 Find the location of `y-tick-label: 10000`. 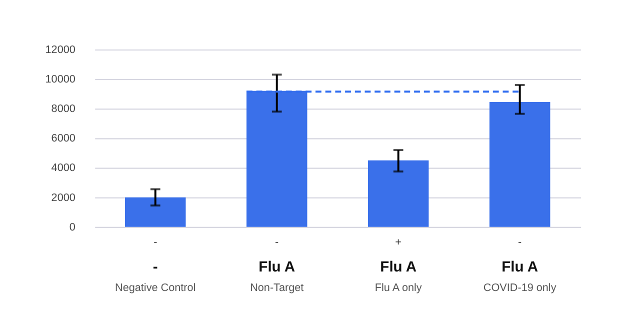

y-tick-label: 10000 is located at coordinates (60, 80).